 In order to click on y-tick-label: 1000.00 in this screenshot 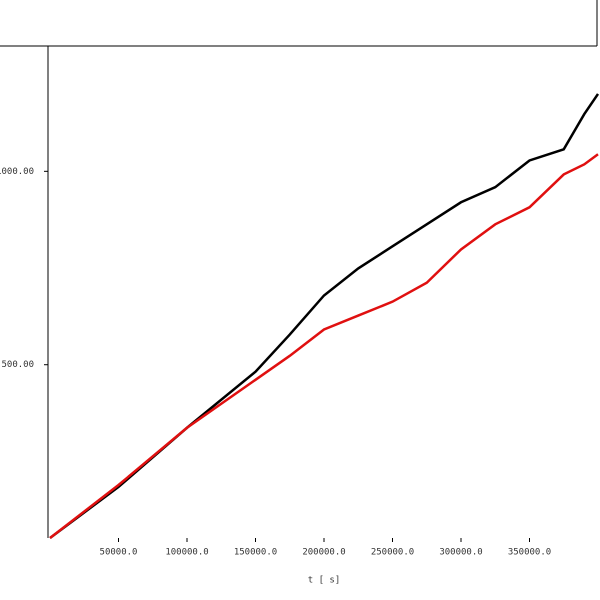, I will do `click(17, 172)`.